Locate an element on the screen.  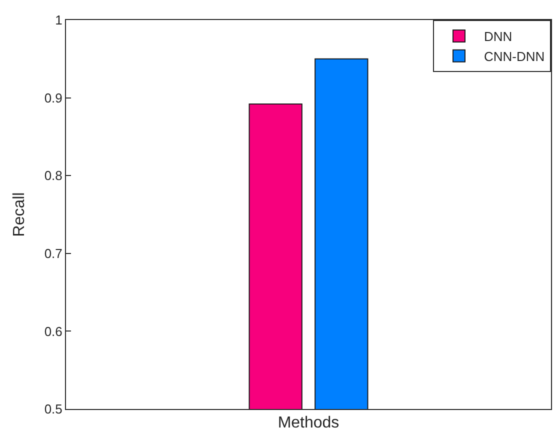
legend-label: CNN-DNN is located at coordinates (514, 56).